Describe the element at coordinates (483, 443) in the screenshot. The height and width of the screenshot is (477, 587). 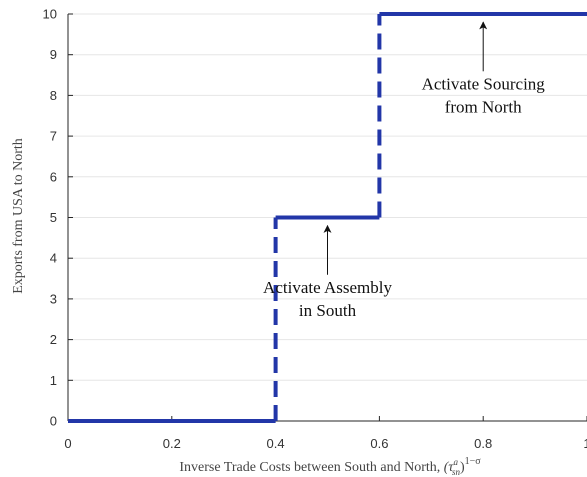
I see `x-tick-label: 0.8` at that location.